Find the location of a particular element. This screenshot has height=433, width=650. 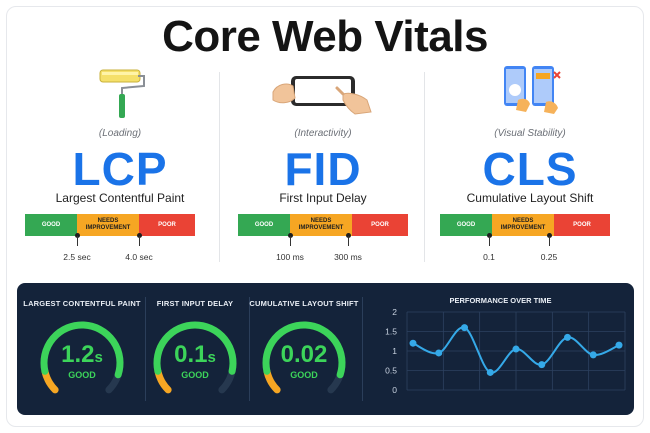

metric-category: (Visual Stability) is located at coordinates (530, 133).